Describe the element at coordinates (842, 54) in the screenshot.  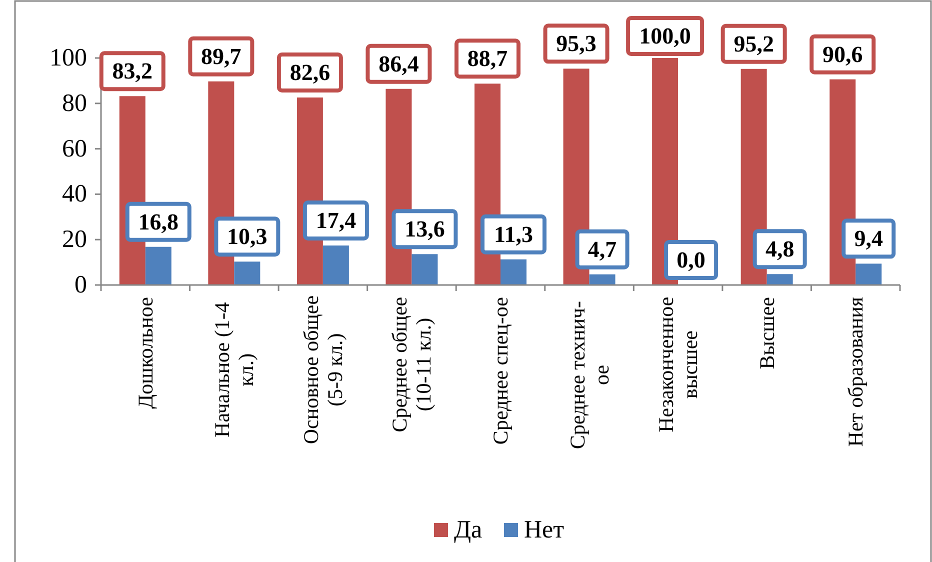
I see `data-label: 90,6` at that location.